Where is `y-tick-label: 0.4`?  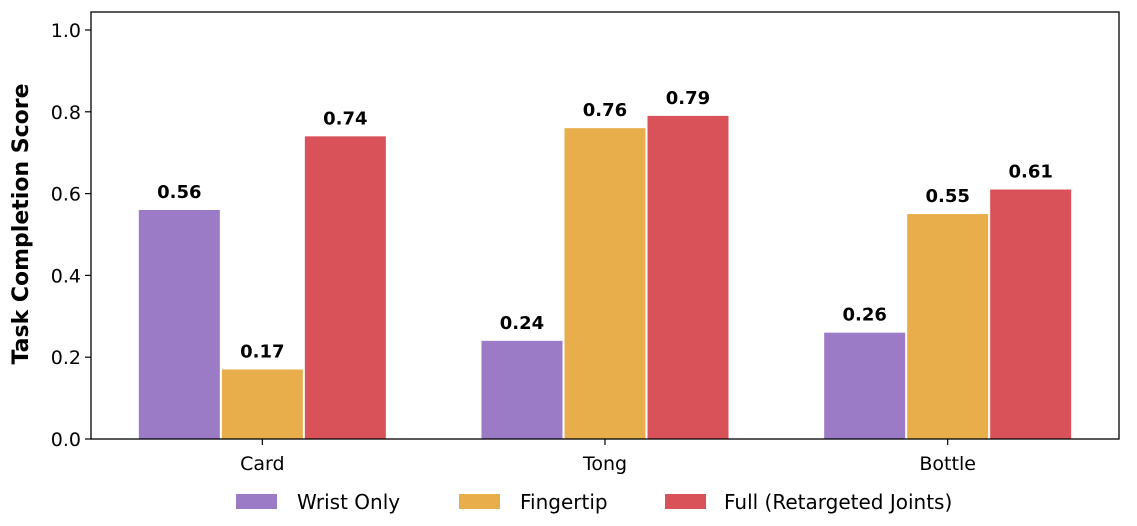 y-tick-label: 0.4 is located at coordinates (66, 276).